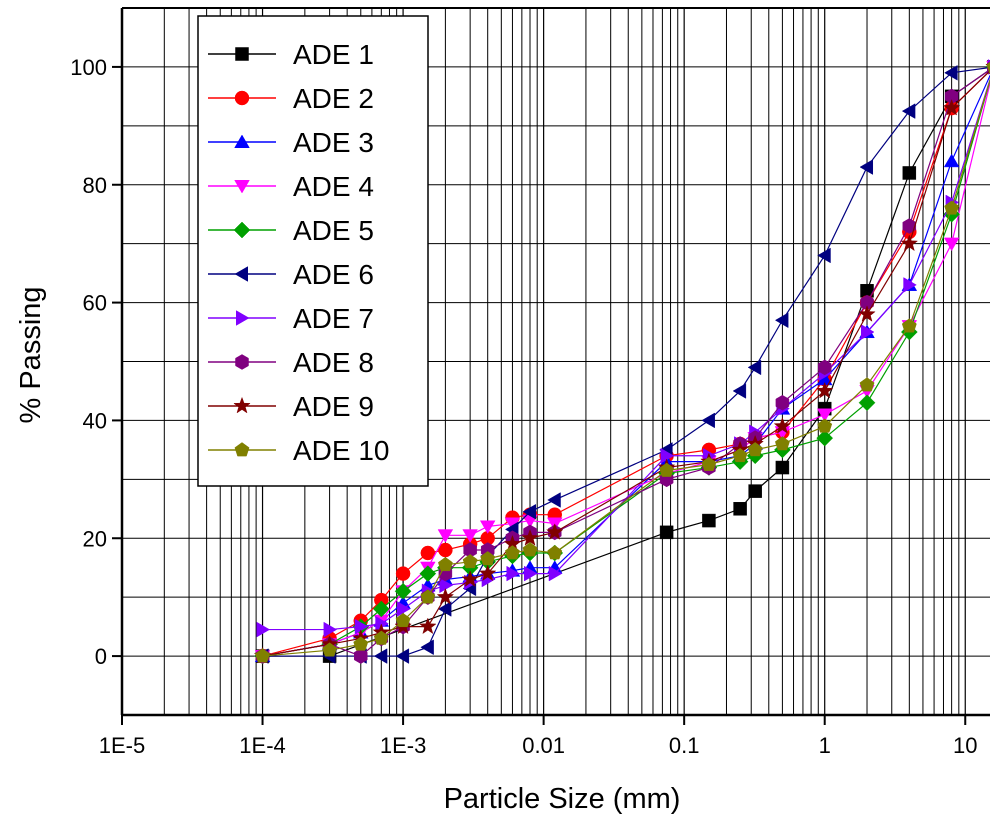 This screenshot has width=990, height=817. What do you see at coordinates (101, 656) in the screenshot?
I see `y-tick-label: 0` at bounding box center [101, 656].